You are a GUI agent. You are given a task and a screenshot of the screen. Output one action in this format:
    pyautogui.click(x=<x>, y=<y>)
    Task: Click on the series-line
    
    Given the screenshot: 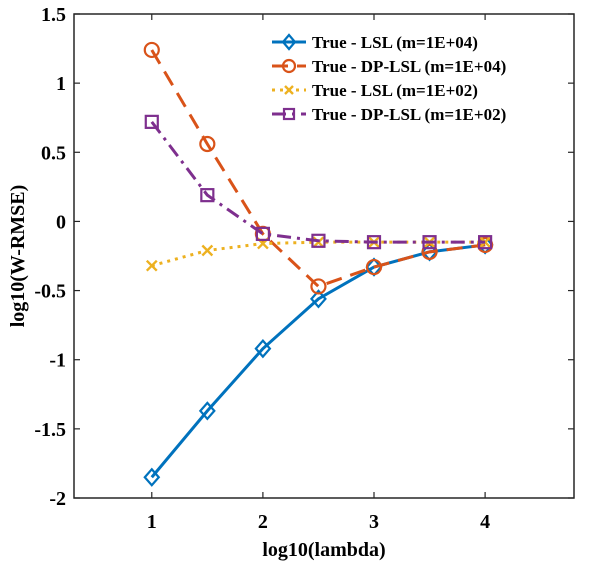 What is the action you would take?
    pyautogui.click(x=318, y=182)
    